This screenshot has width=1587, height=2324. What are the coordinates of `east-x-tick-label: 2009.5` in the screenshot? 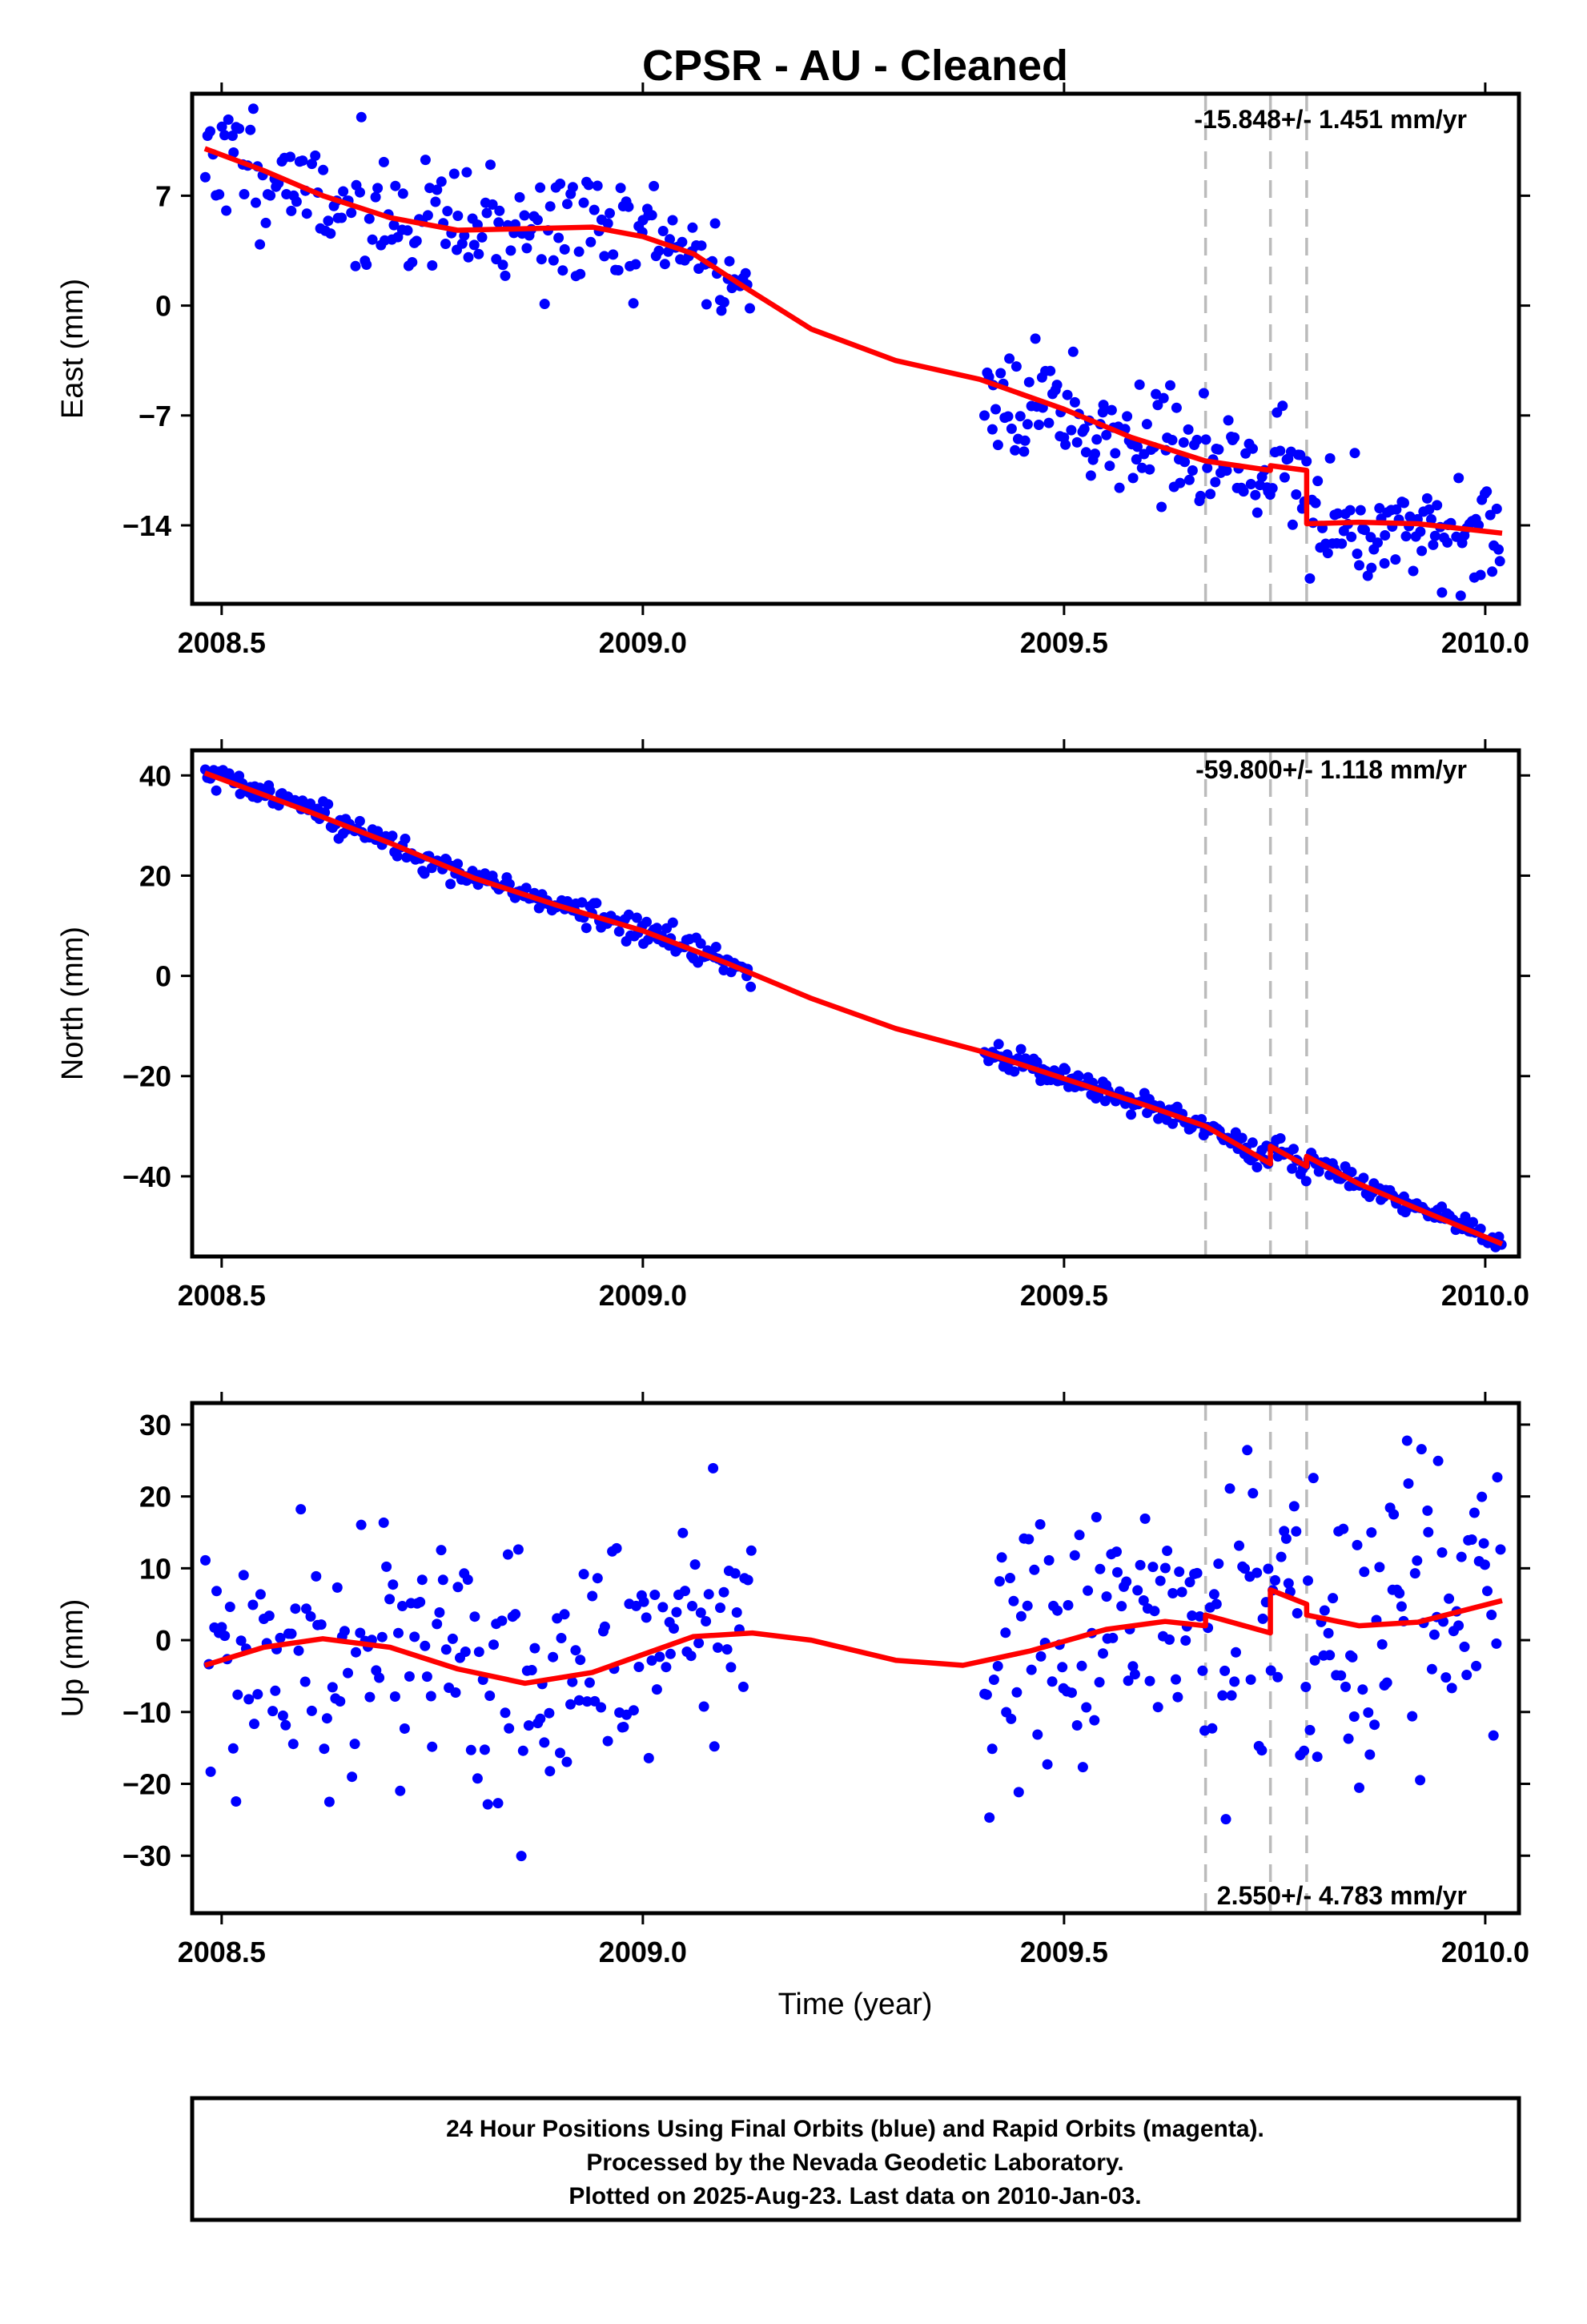 It's located at (1064, 642).